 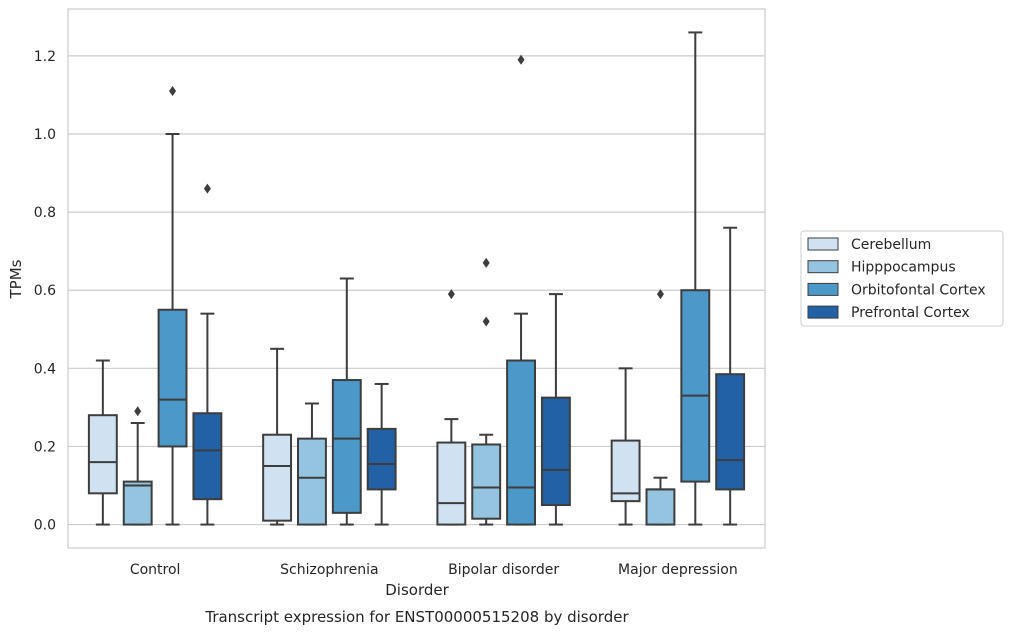 What do you see at coordinates (678, 570) in the screenshot?
I see `x-tick-label: Major depression` at bounding box center [678, 570].